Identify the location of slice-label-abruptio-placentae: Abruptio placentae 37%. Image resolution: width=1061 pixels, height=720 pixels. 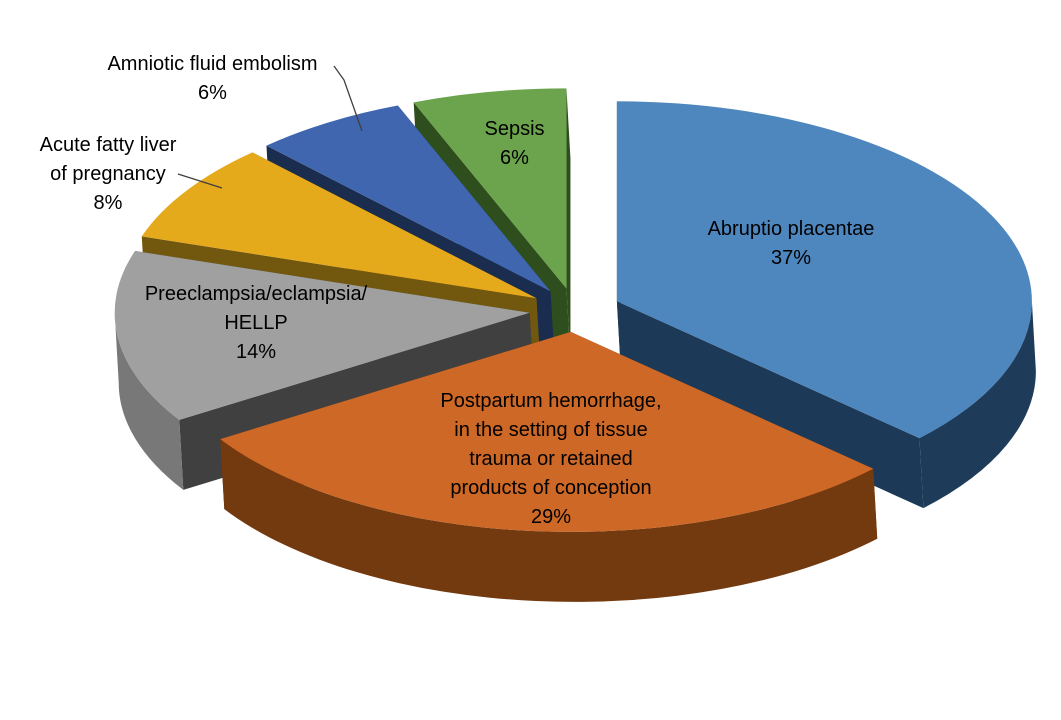
(791, 244).